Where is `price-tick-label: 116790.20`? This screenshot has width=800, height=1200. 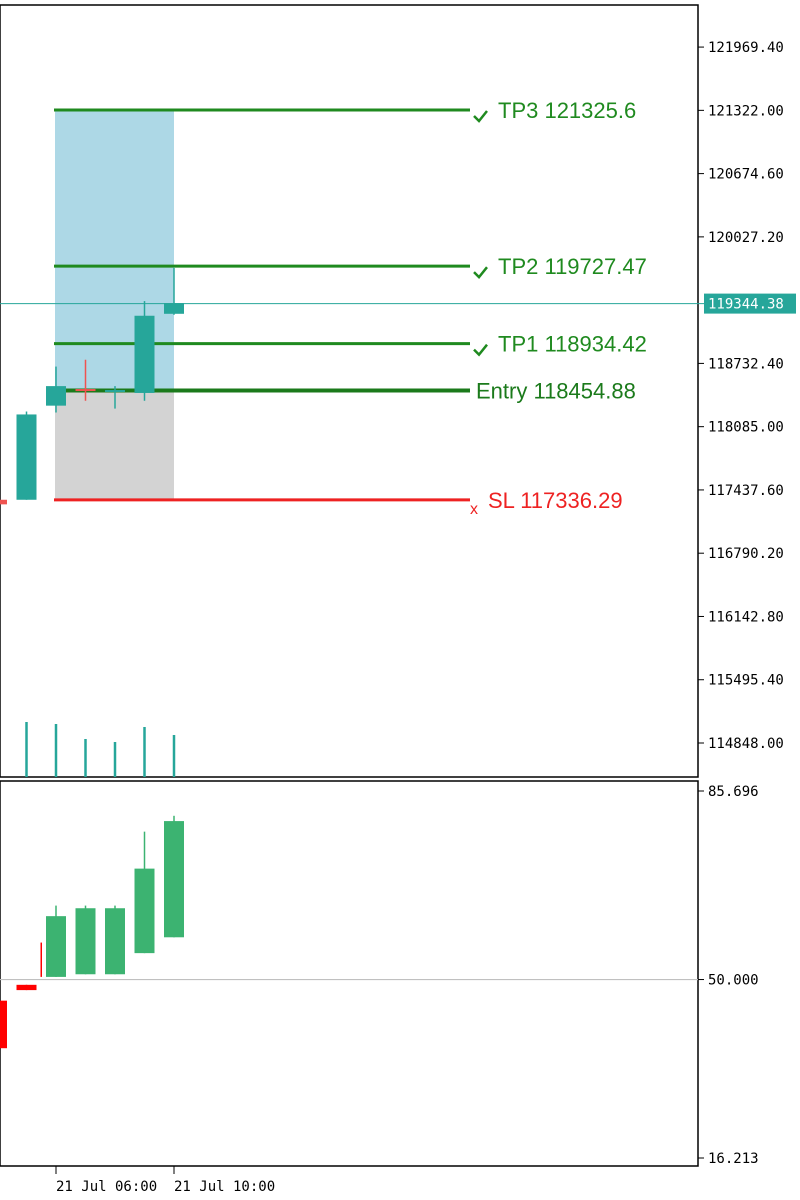
price-tick-label: 116790.20 is located at coordinates (746, 554).